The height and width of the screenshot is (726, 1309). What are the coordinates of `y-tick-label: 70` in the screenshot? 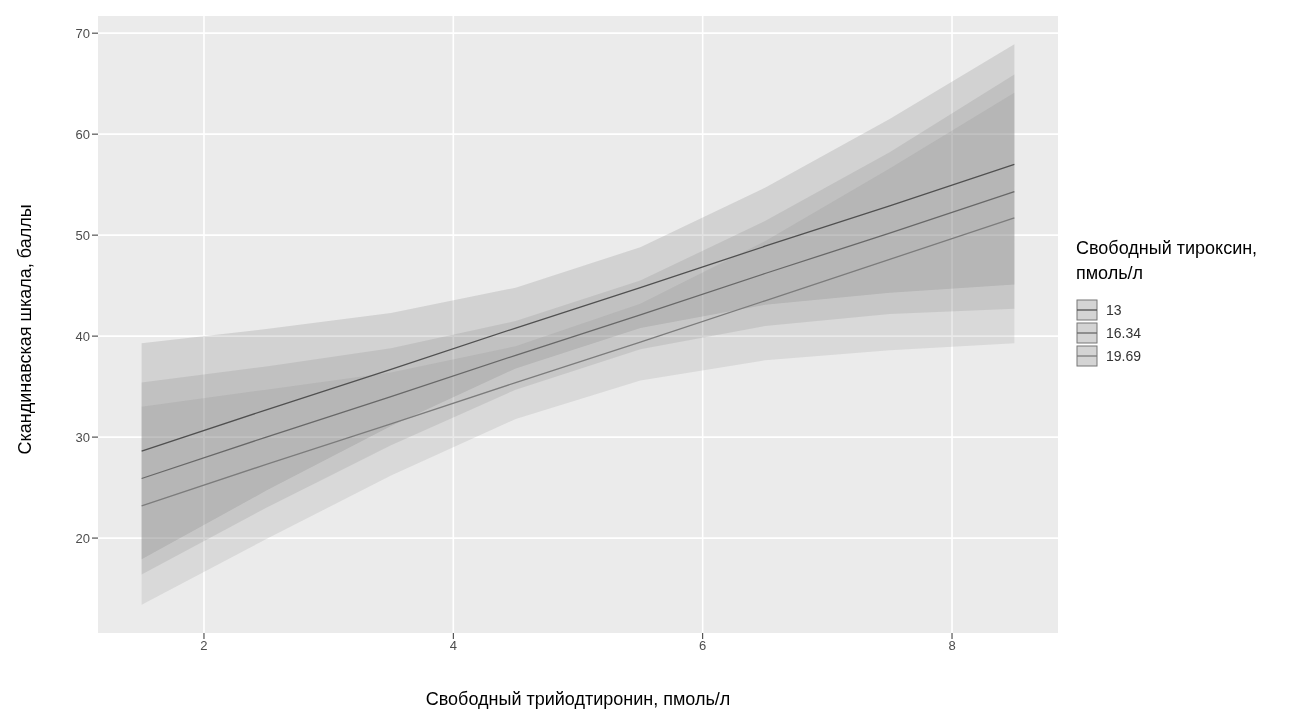 It's located at (82, 33).